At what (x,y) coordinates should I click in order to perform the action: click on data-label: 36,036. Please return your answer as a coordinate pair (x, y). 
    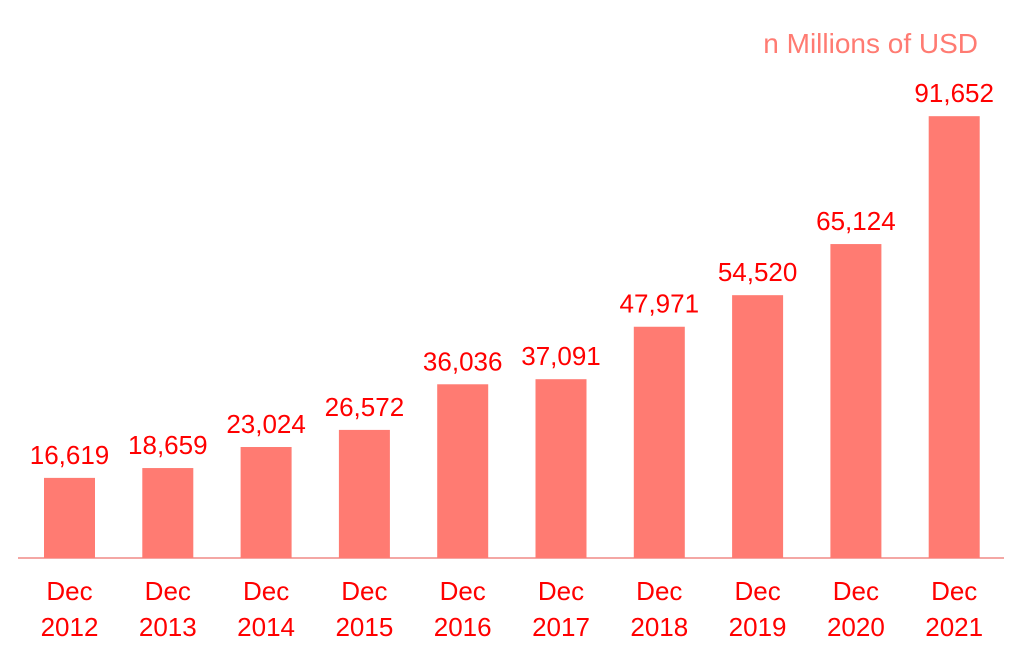
    Looking at the image, I should click on (463, 361).